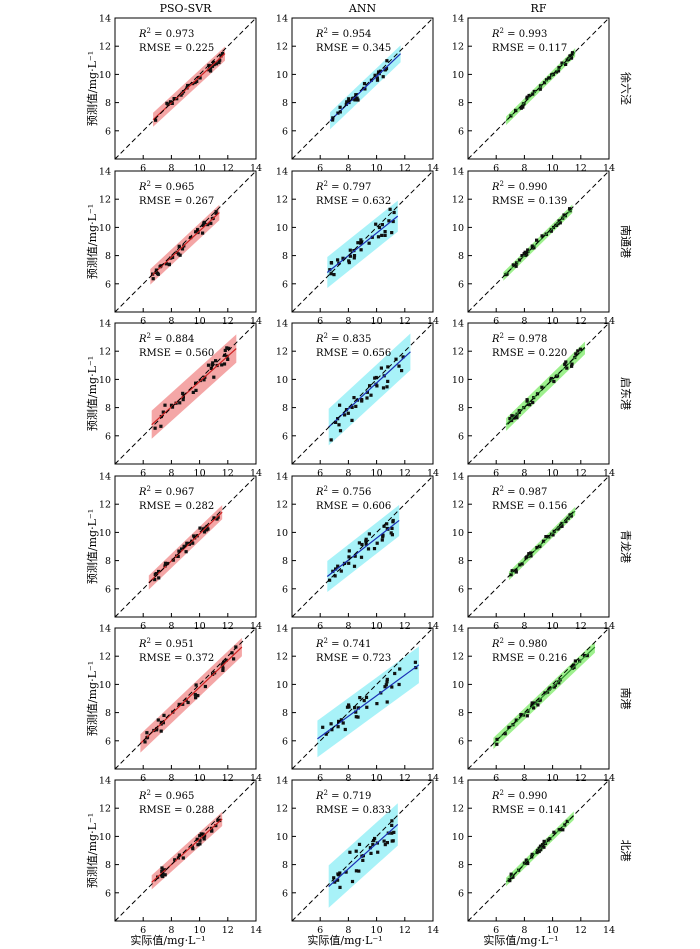  Describe the element at coordinates (625, 241) in the screenshot. I see `row-label: 南通港` at that location.